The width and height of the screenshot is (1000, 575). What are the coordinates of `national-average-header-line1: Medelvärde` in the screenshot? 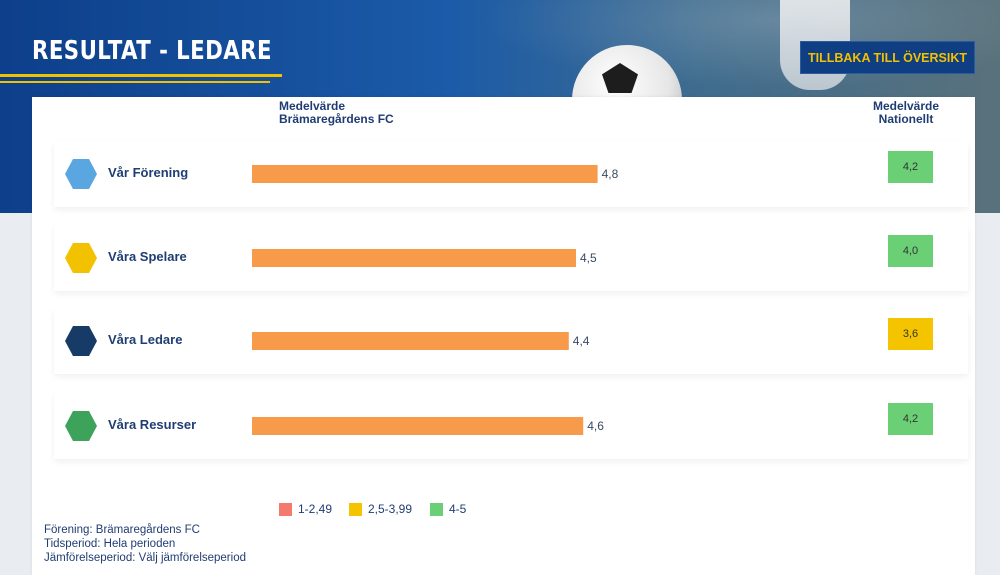 It's located at (906, 106).